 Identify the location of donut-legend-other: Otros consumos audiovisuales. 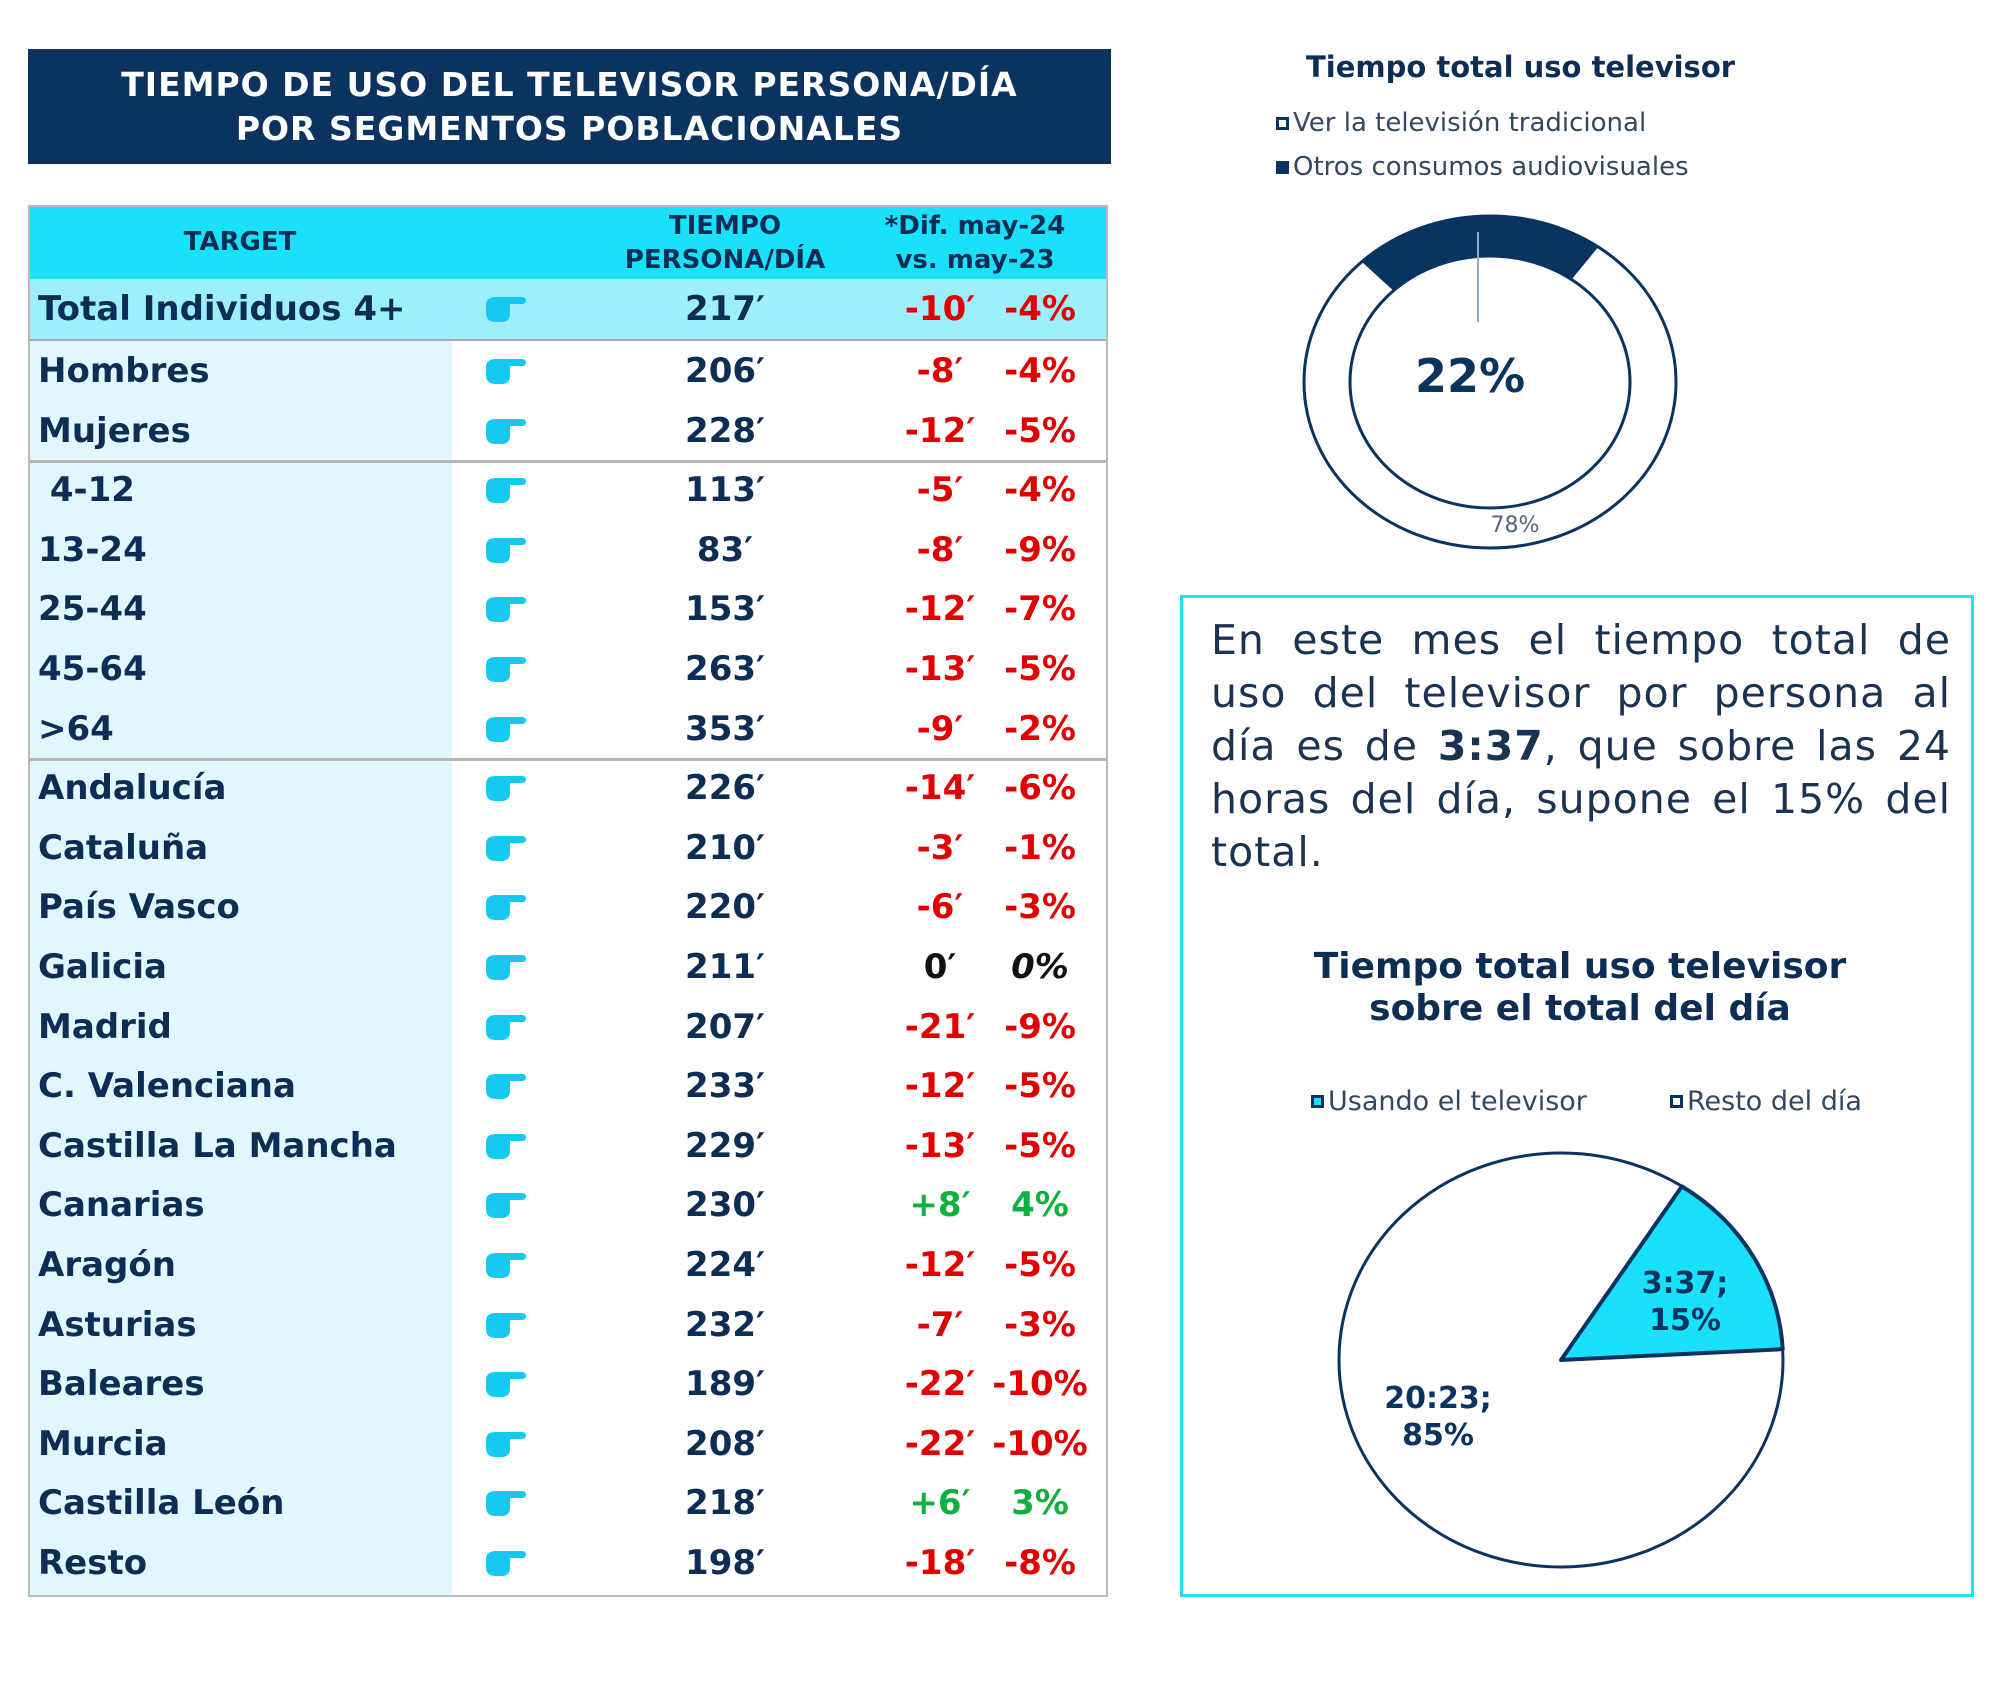
(1482, 167).